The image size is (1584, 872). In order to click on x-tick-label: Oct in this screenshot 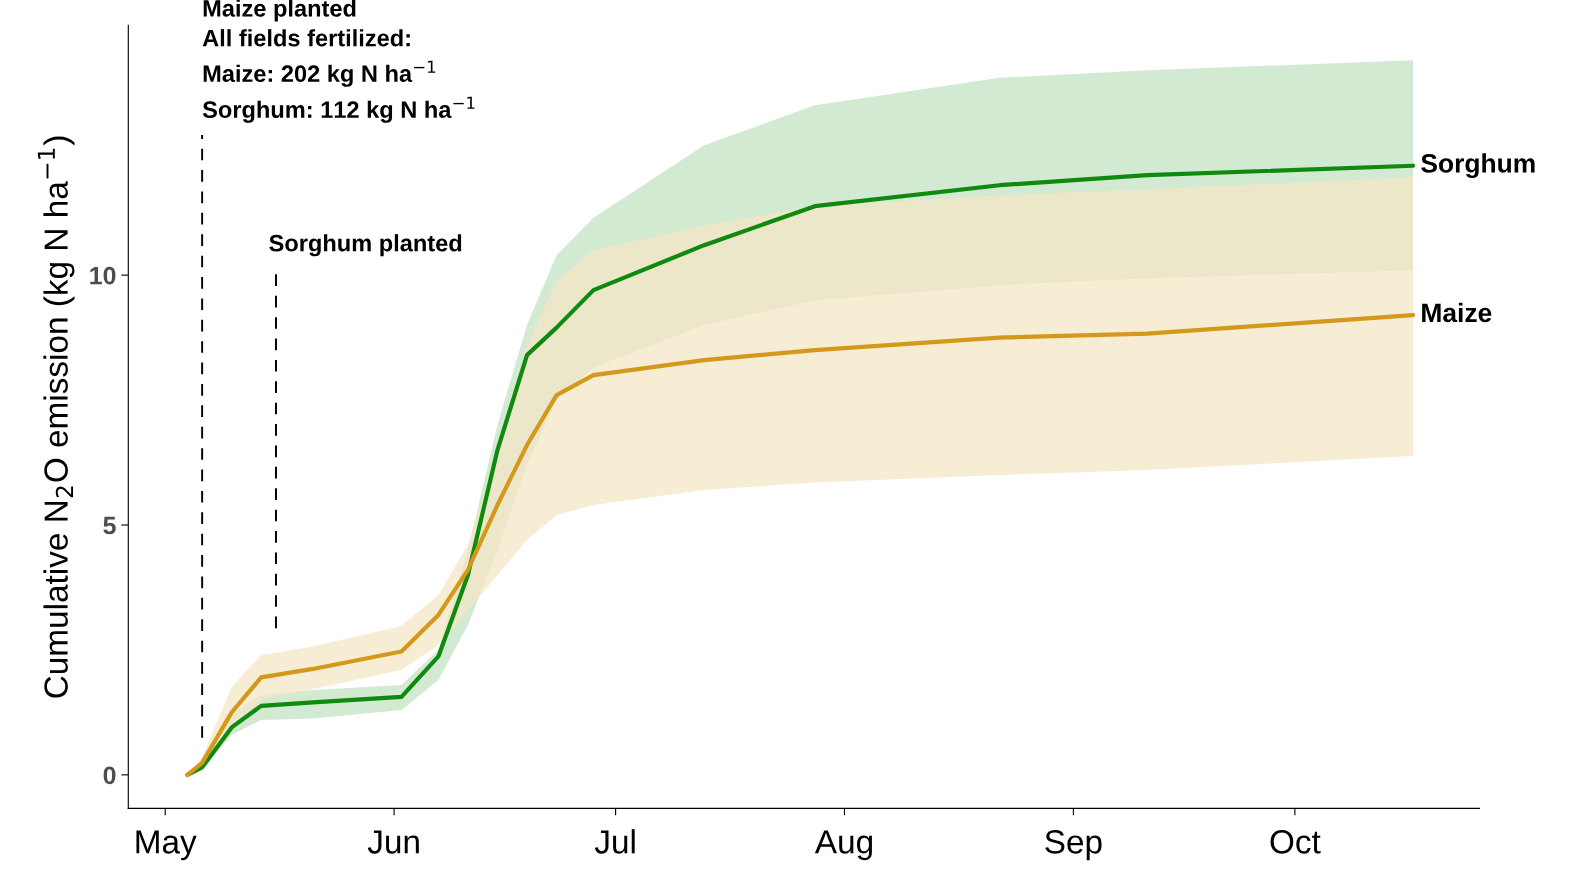, I will do `click(1295, 842)`.